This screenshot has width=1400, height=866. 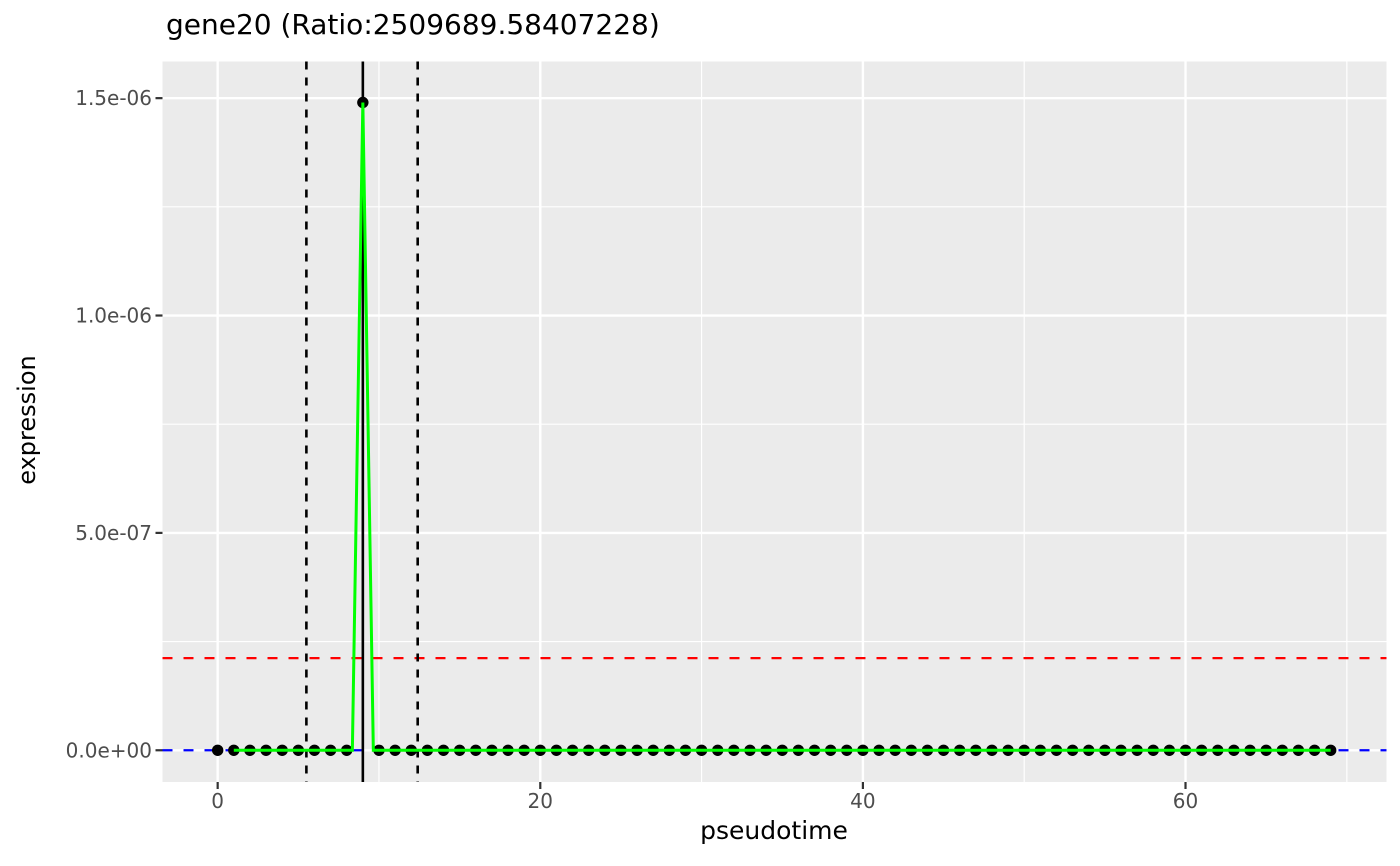 What do you see at coordinates (774, 830) in the screenshot?
I see `x-axis-title: pseudotime` at bounding box center [774, 830].